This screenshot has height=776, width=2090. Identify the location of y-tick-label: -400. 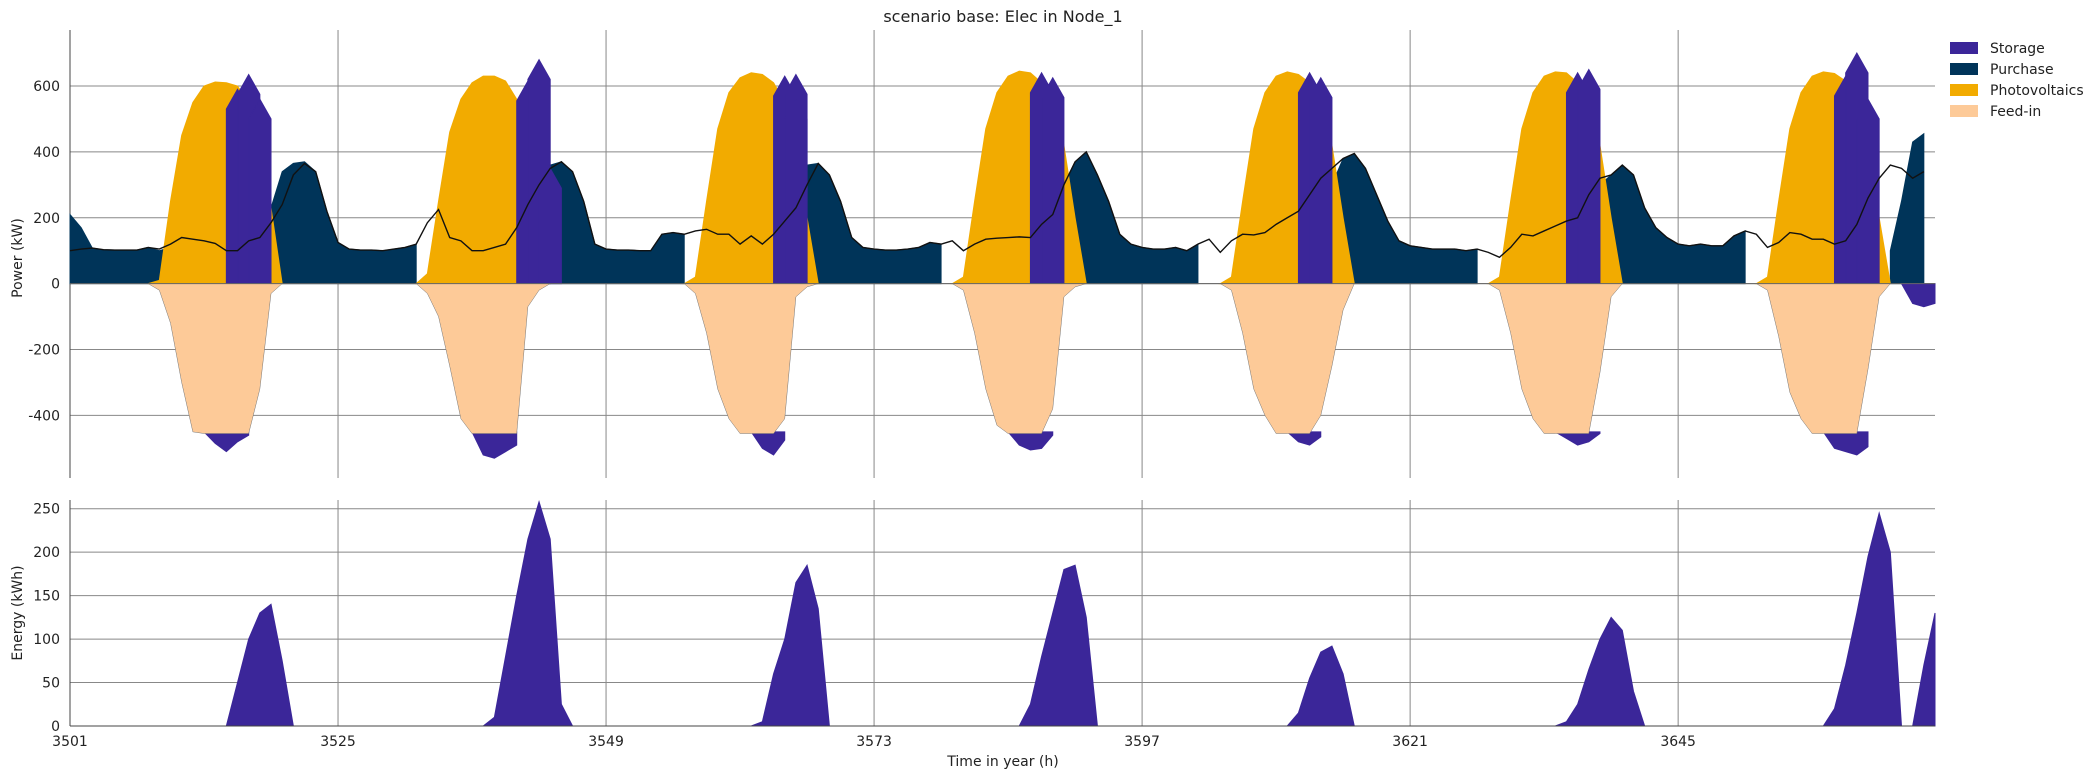
(44, 416).